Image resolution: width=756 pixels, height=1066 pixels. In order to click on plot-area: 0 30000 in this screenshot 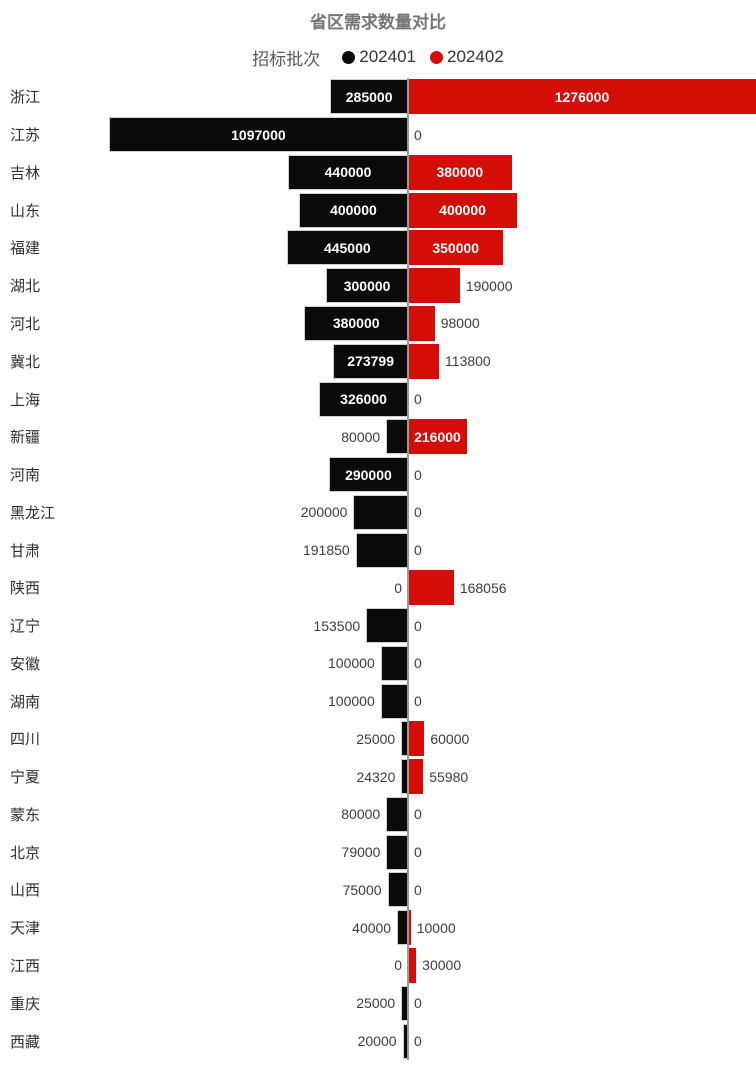, I will do `click(408, 966)`.